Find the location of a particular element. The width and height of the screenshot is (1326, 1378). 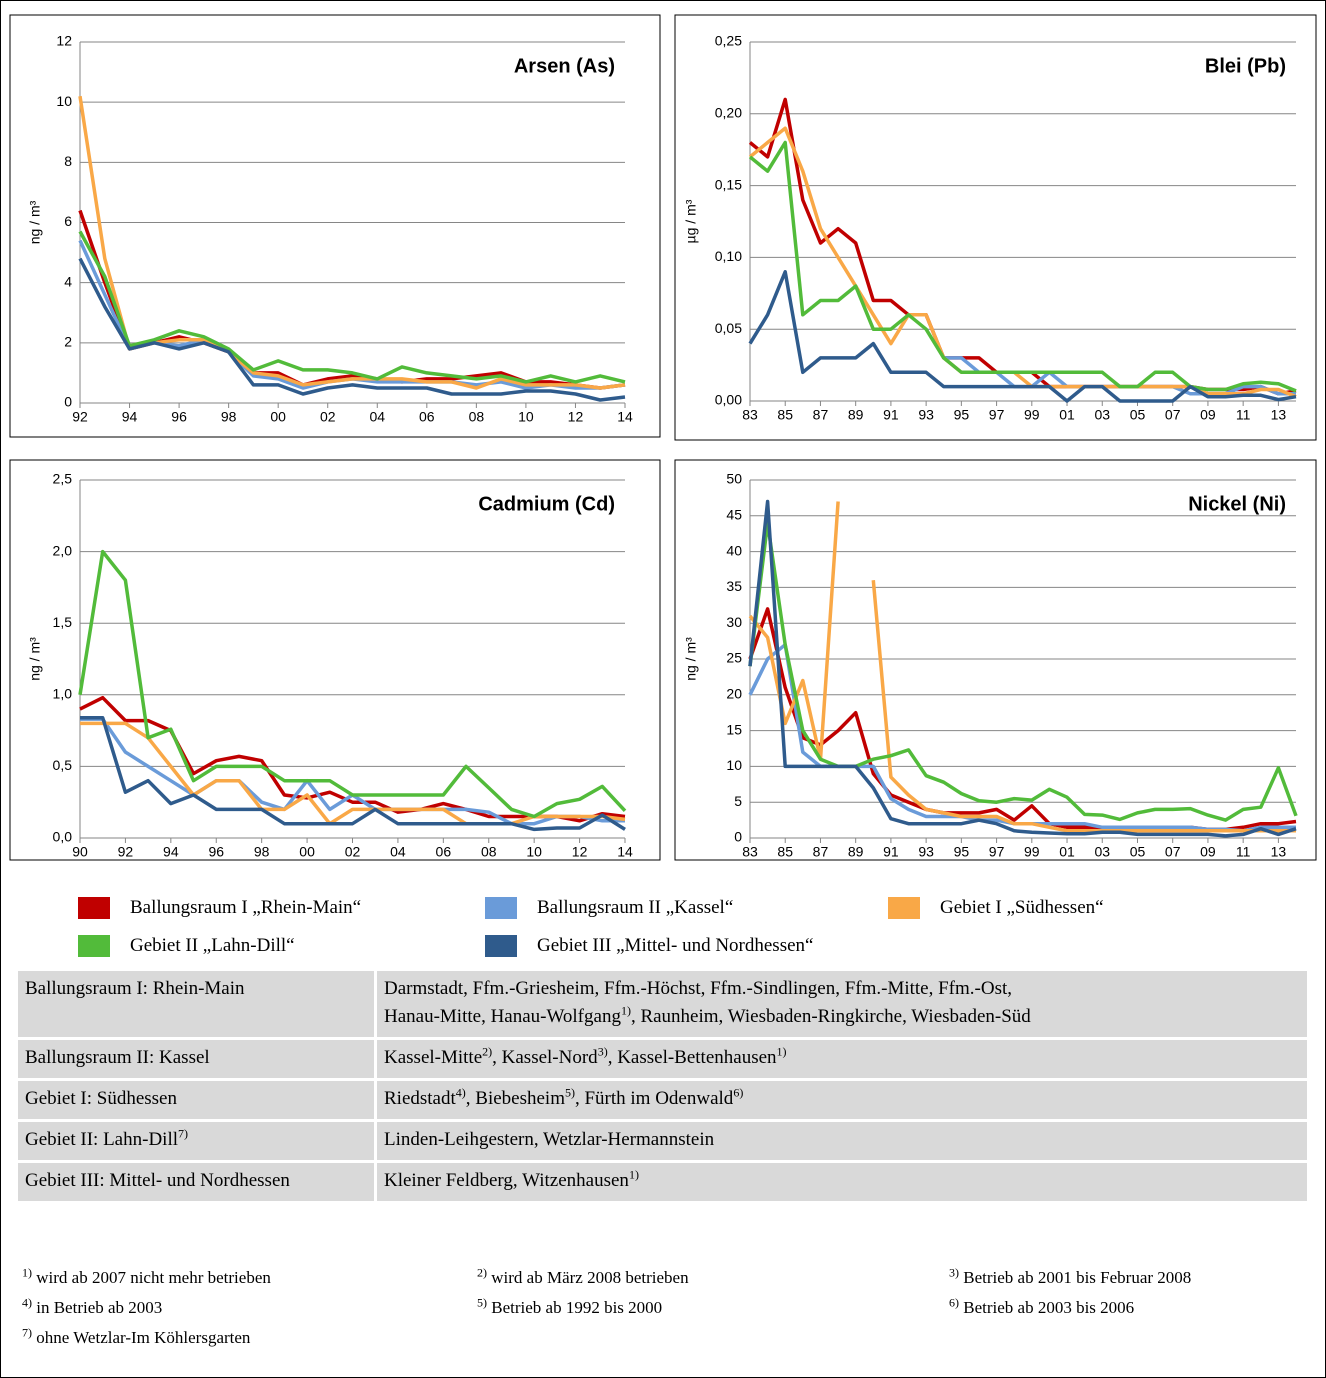

table-cell: Gebiet III: Mittel- und Nordhessen is located at coordinates (196, 1182).